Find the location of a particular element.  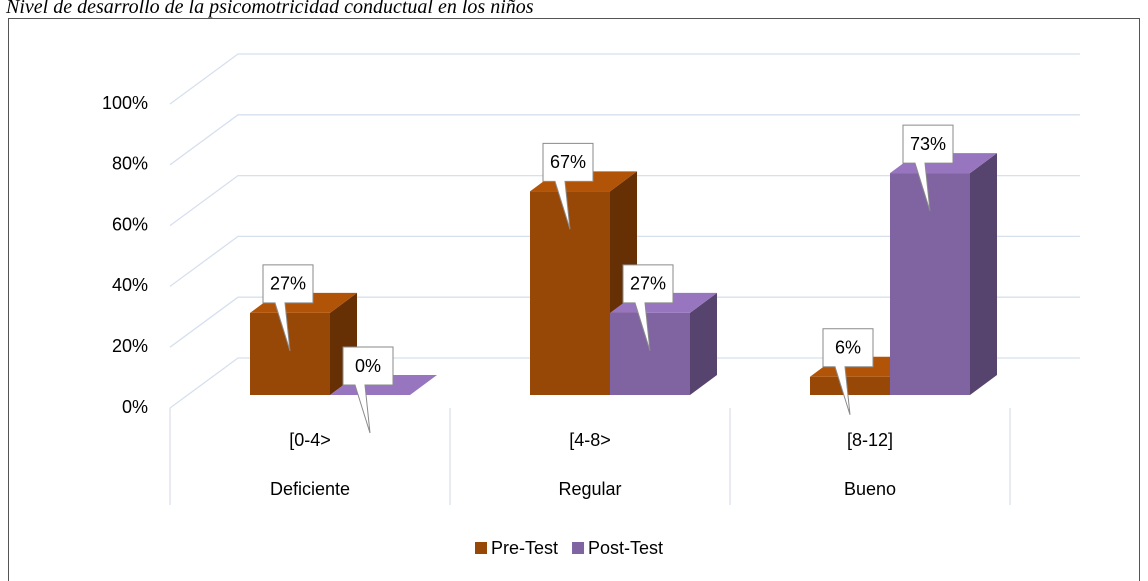

data-label: 0% is located at coordinates (368, 366).